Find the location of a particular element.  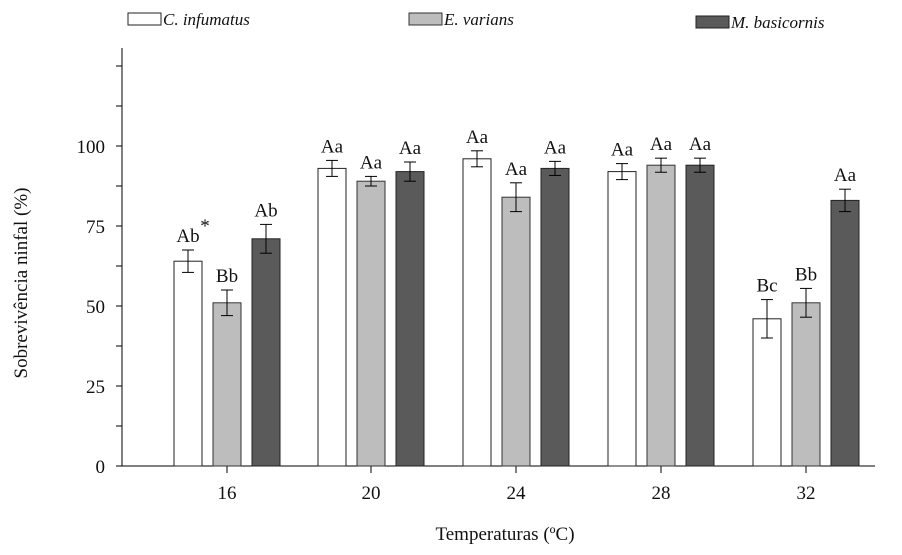

legend-label: E. varians is located at coordinates (478, 19).